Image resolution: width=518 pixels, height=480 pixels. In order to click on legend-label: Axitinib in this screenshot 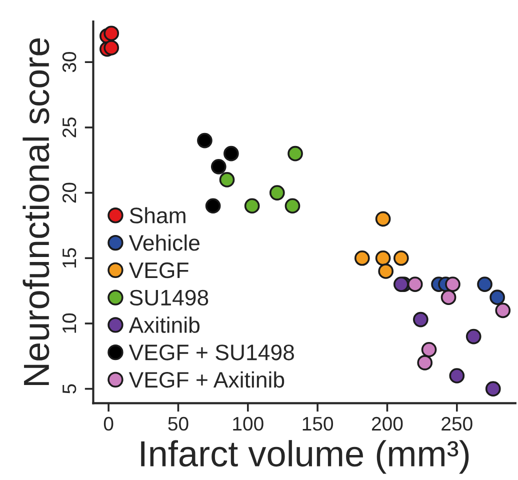, I will do `click(164, 324)`.